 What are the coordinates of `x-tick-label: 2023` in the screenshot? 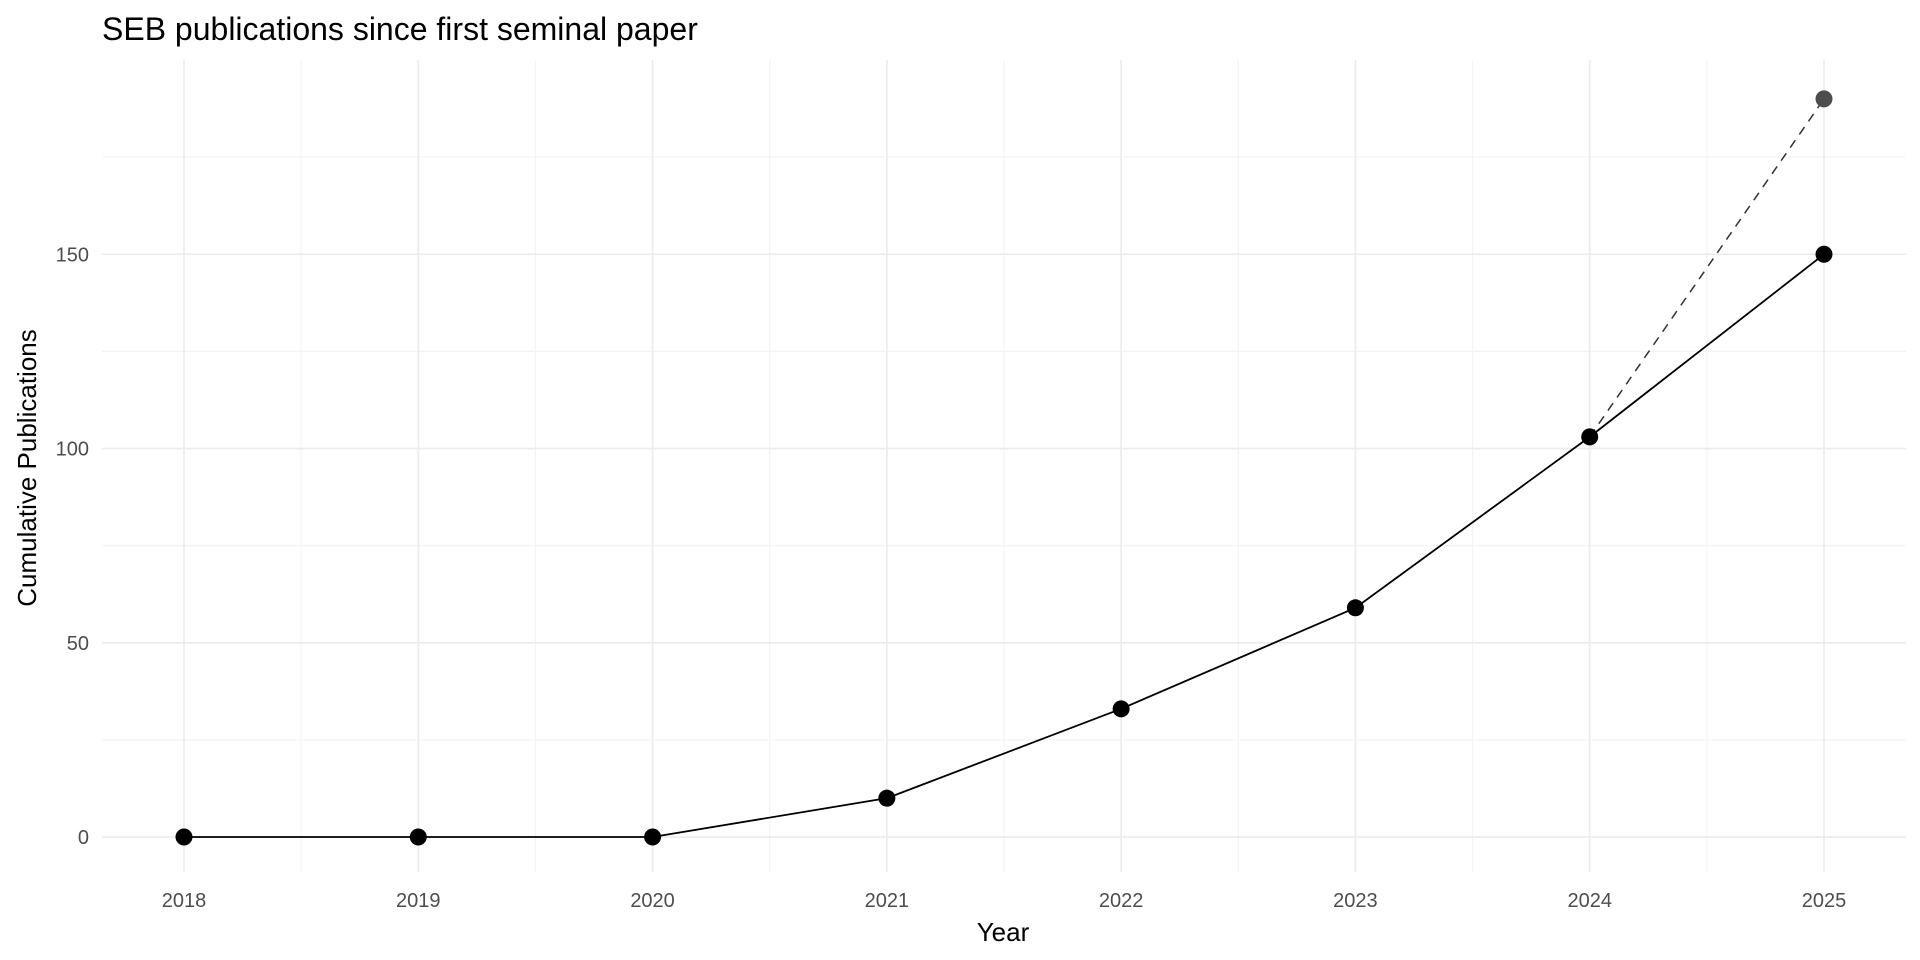 It's located at (1355, 901).